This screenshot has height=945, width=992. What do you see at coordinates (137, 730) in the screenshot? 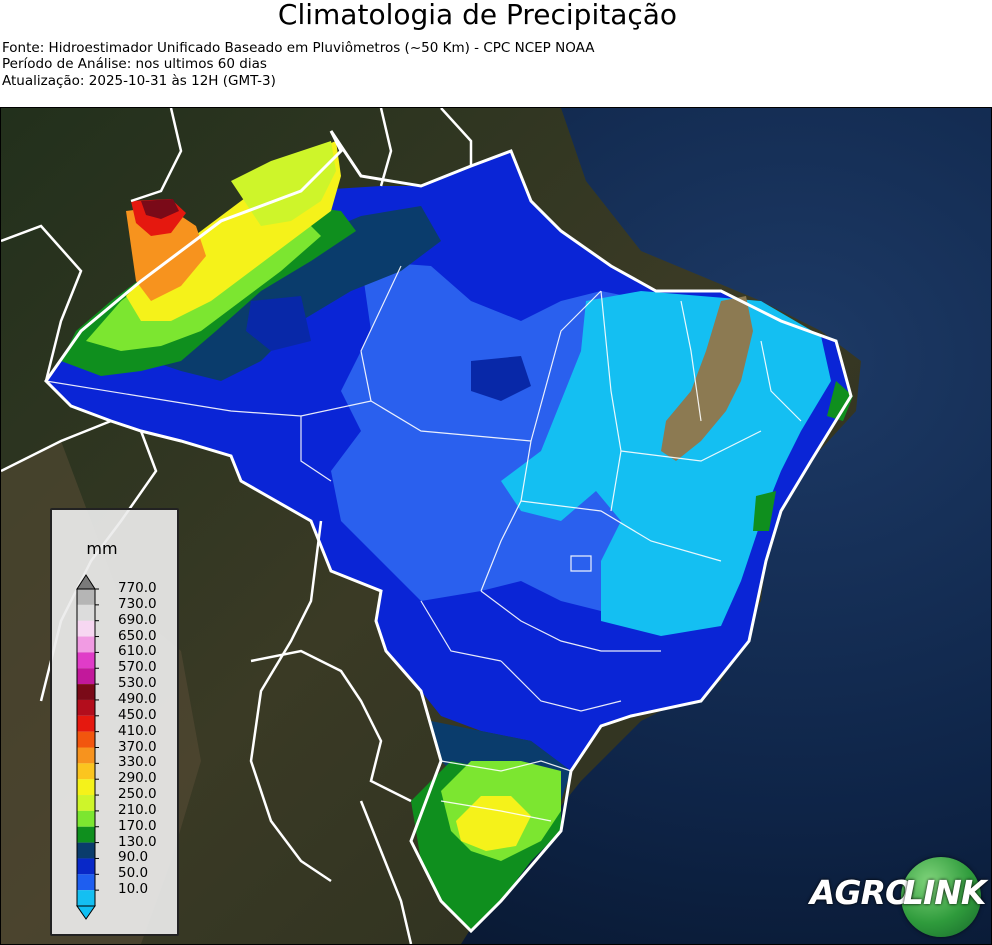
I see `legend-tick-label: 410.0` at bounding box center [137, 730].